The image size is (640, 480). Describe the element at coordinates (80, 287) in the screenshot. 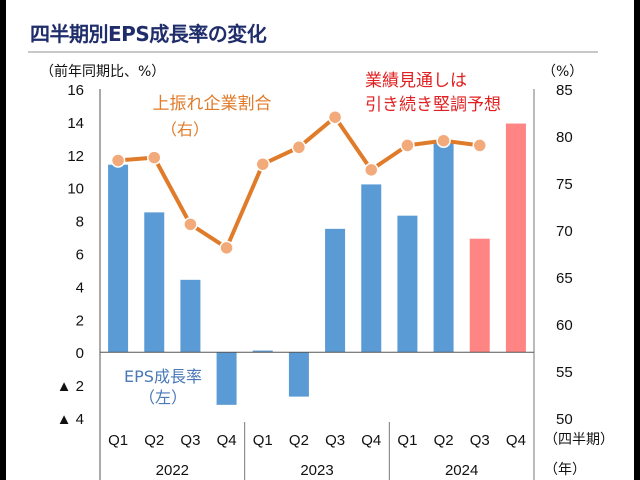

I see `left-axis-tick-label: 4` at that location.